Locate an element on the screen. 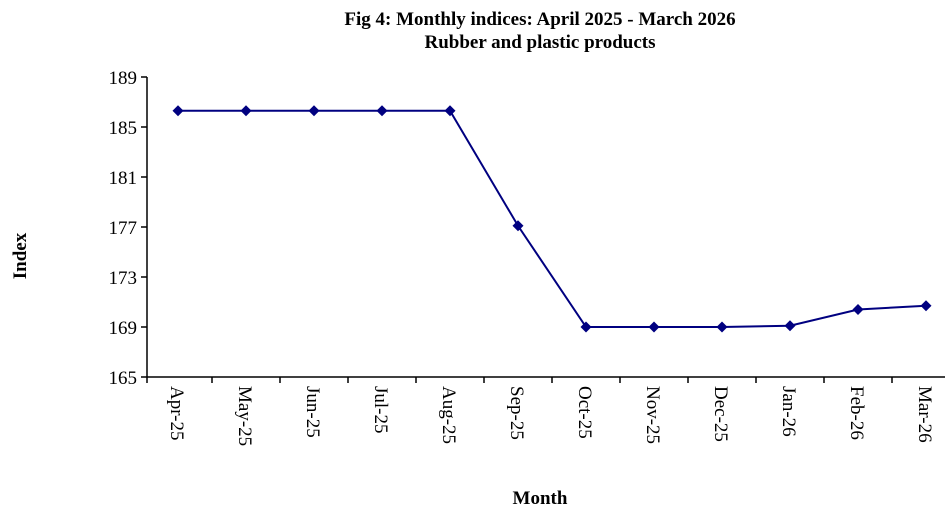  x-tick-label: May-25 is located at coordinates (244, 416).